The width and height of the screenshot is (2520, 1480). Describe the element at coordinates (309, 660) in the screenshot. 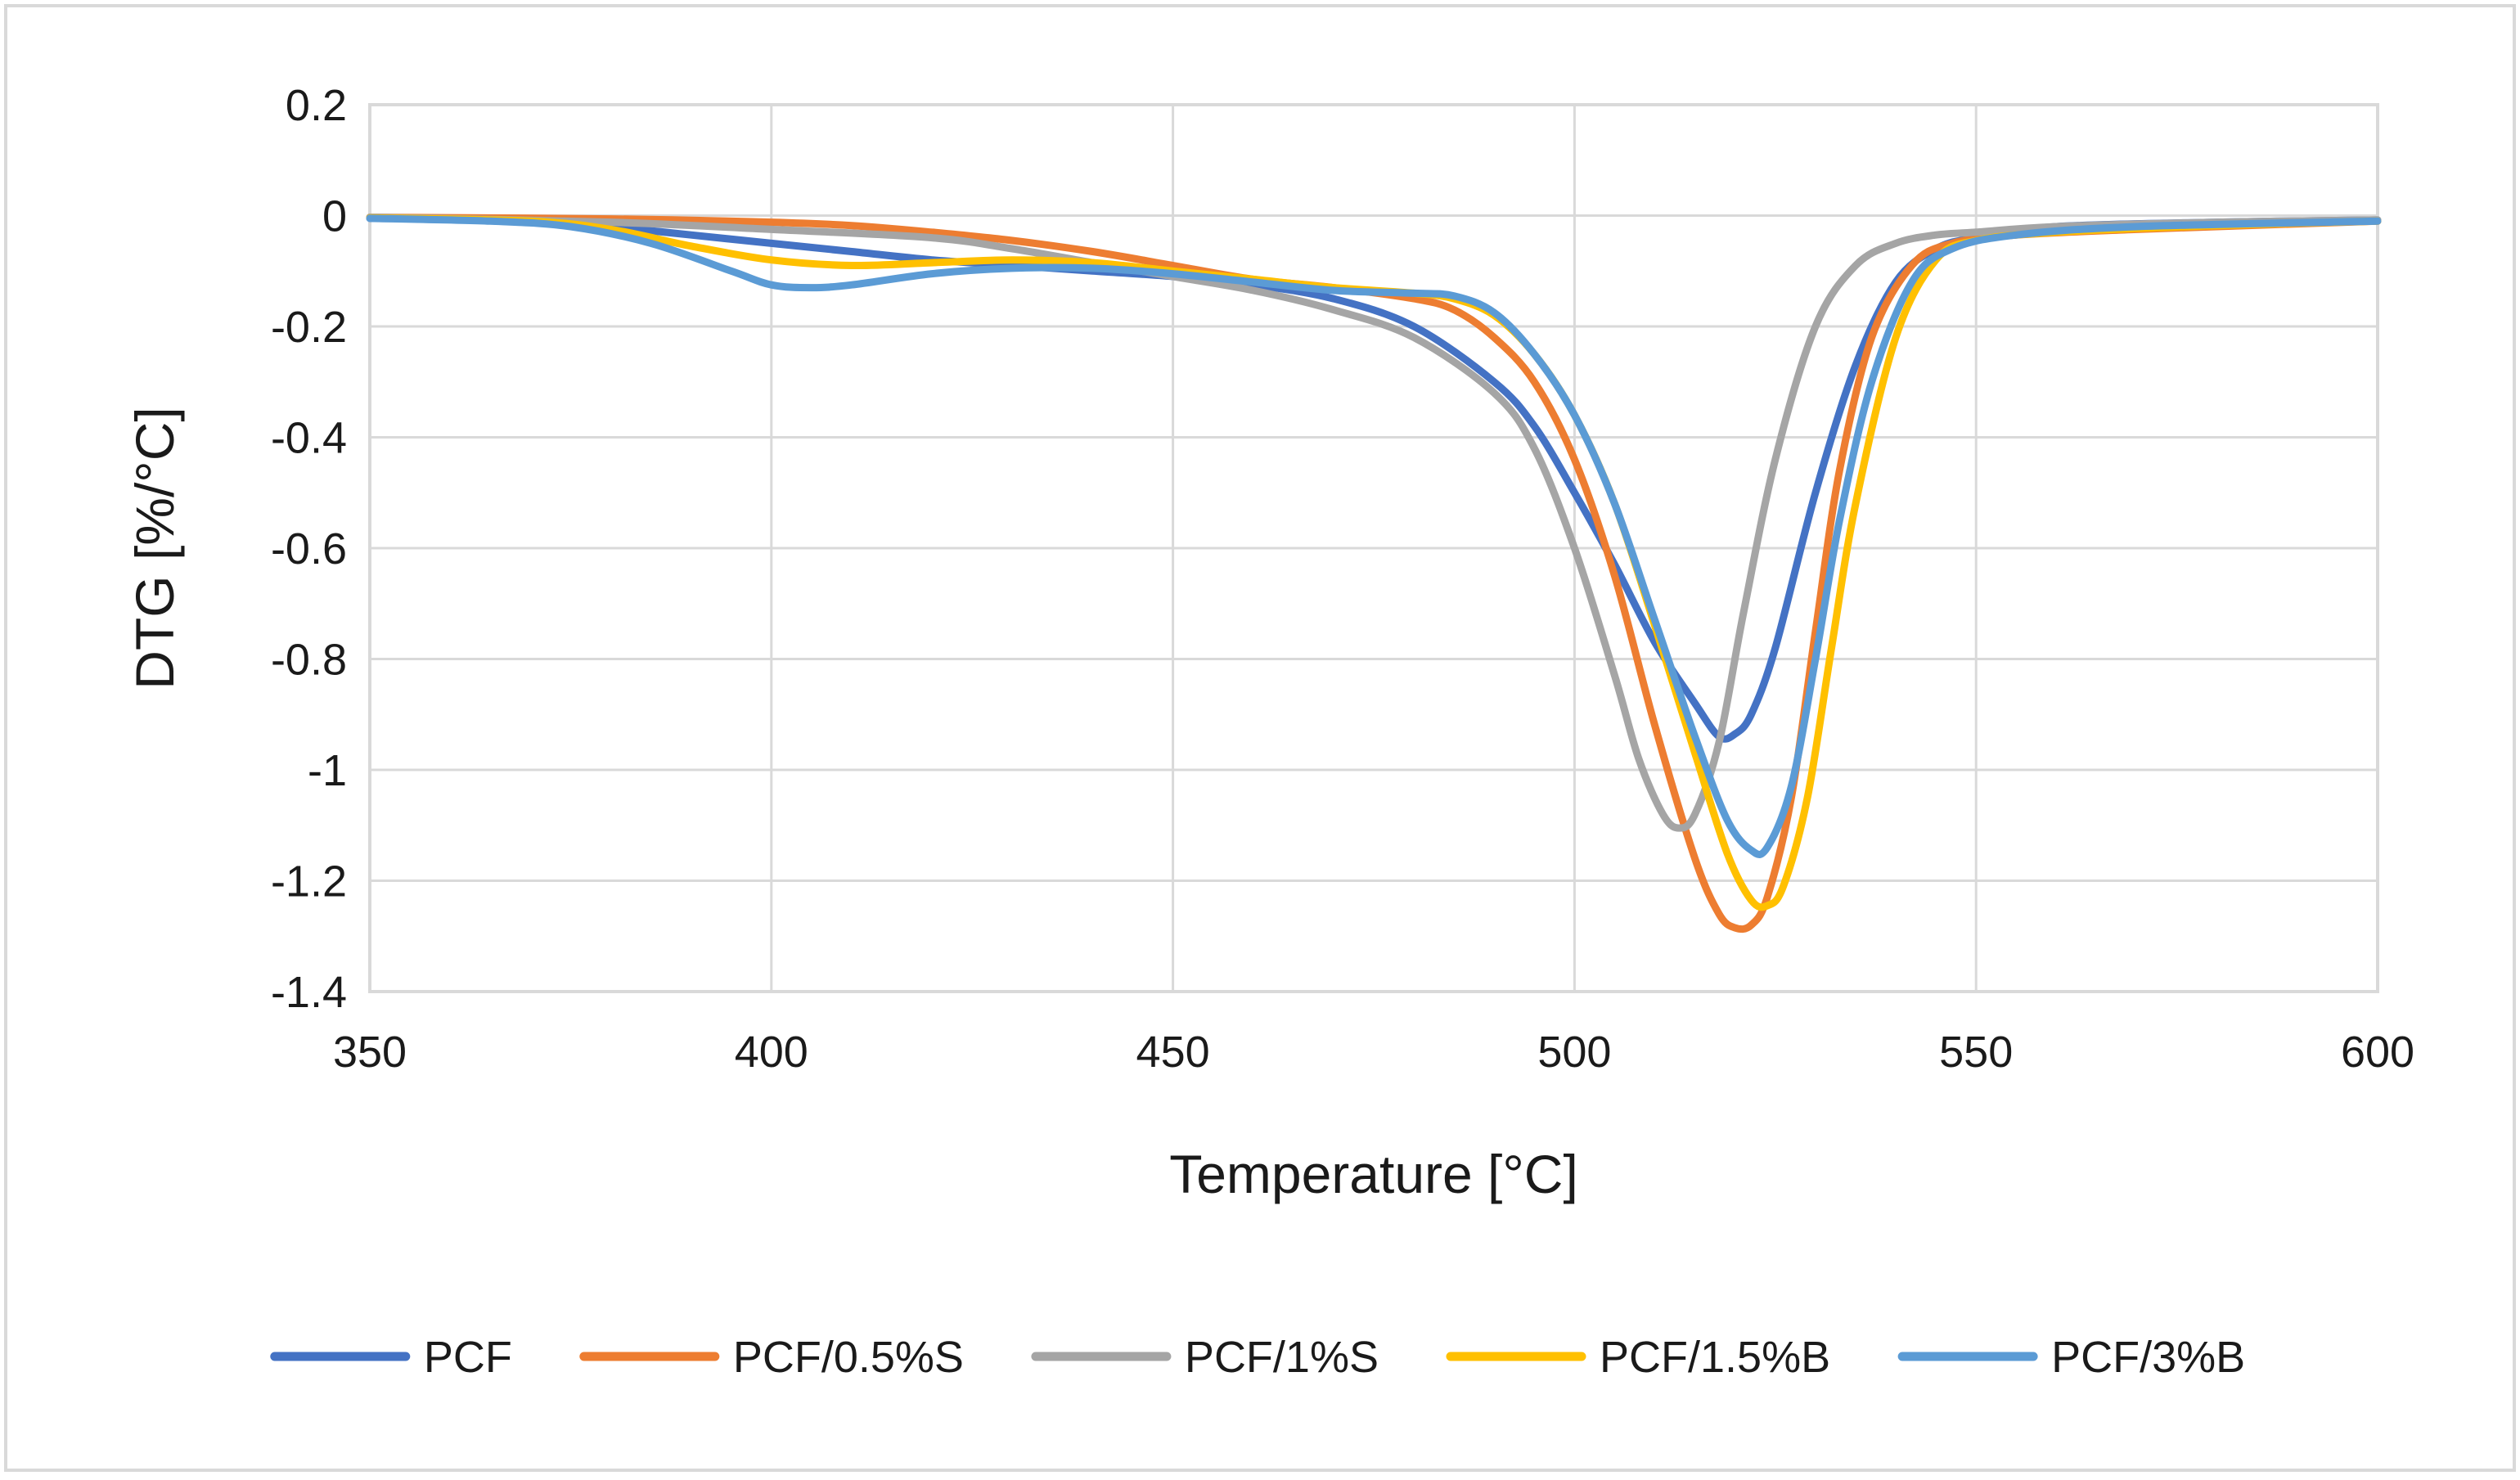

I see `y-tick-label: -0.8` at that location.